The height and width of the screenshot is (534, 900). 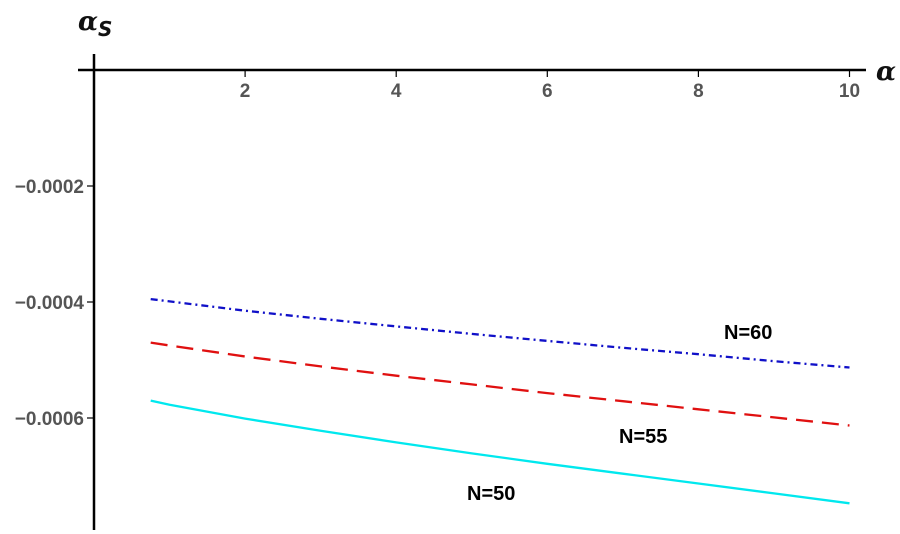 What do you see at coordinates (643, 437) in the screenshot?
I see `series-label-n55: N=55` at bounding box center [643, 437].